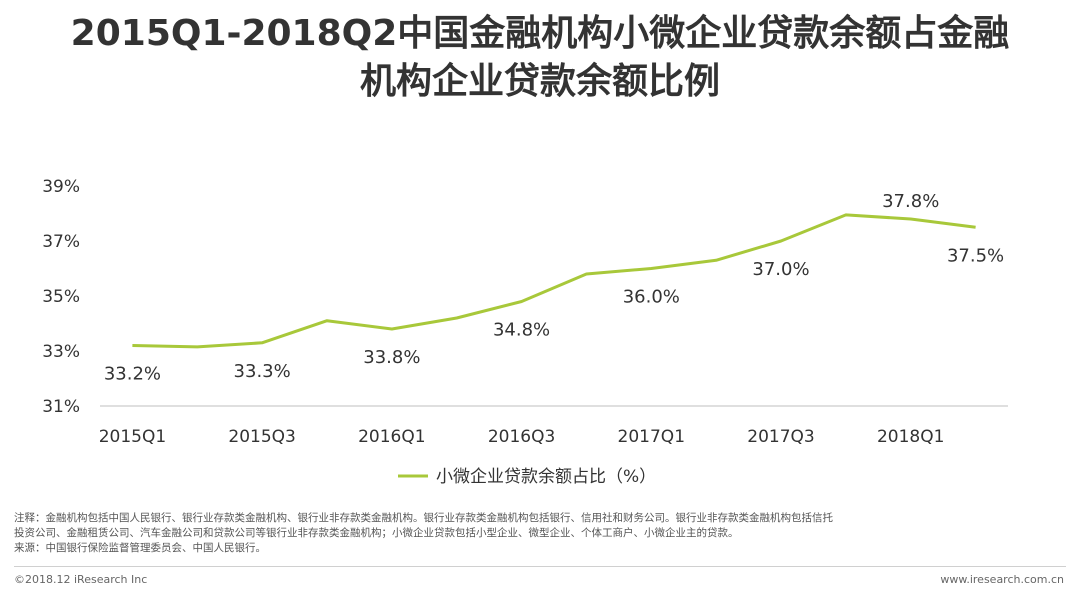 The height and width of the screenshot is (598, 1080). Describe the element at coordinates (910, 201) in the screenshot. I see `data-label: 37.8%` at that location.